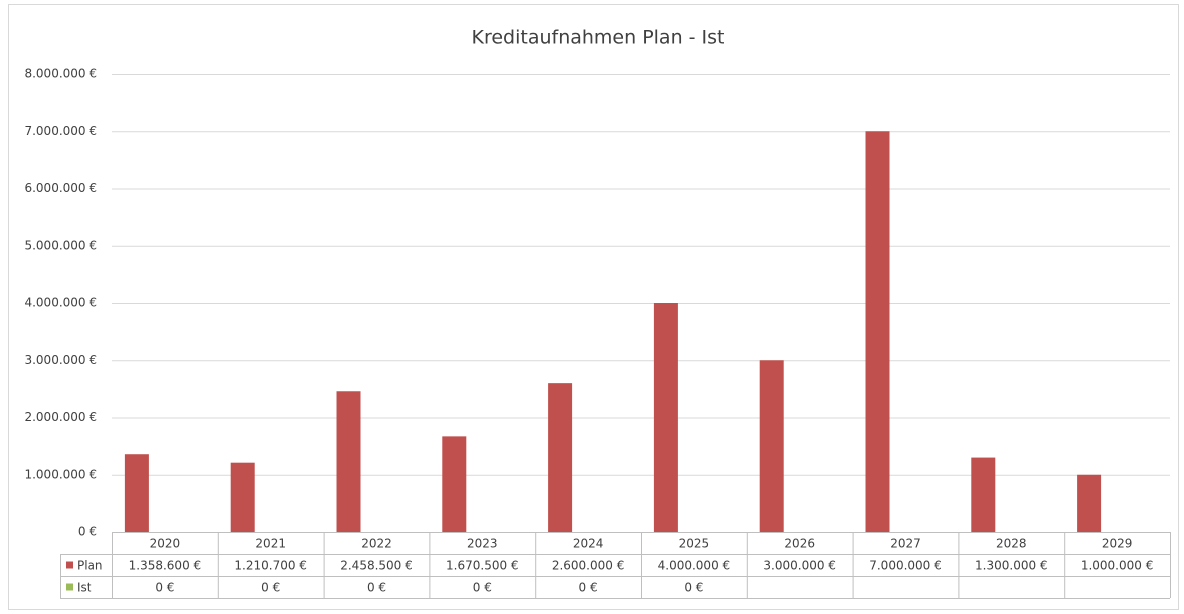  I want to click on table-value: 3.000.000 €, so click(799, 566).